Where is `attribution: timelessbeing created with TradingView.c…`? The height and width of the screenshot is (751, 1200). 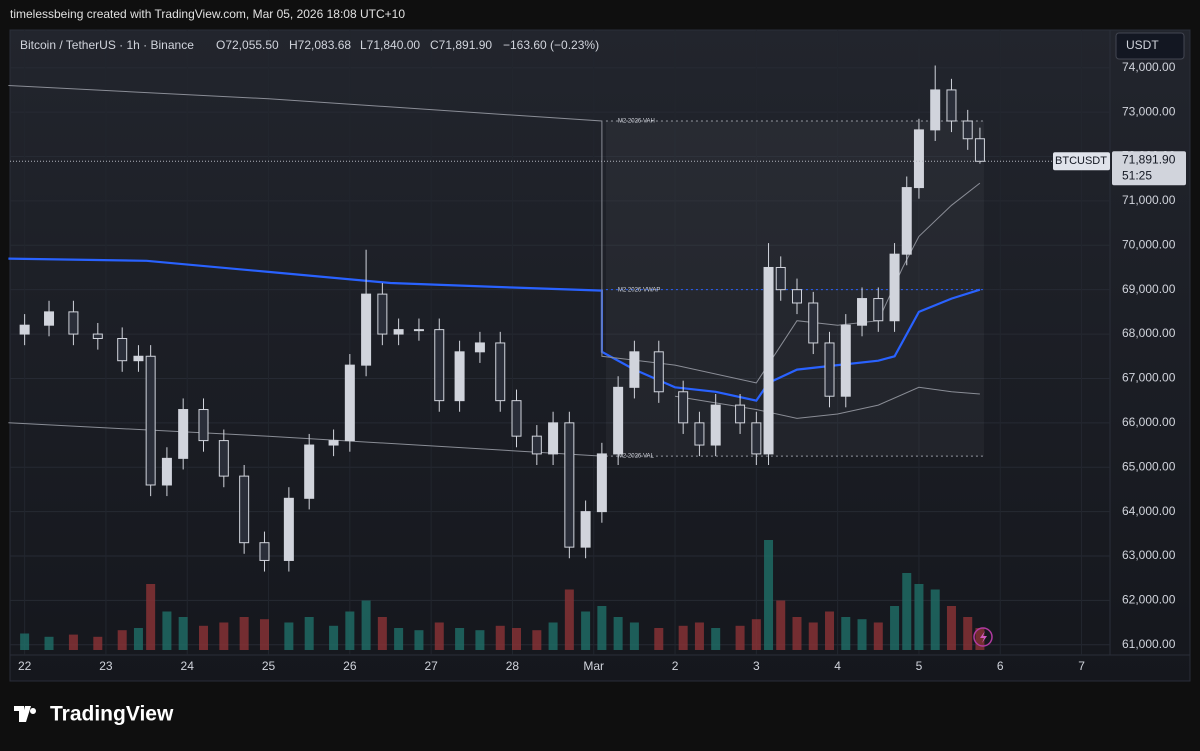
attribution: timelessbeing created with TradingView.c… is located at coordinates (207, 14).